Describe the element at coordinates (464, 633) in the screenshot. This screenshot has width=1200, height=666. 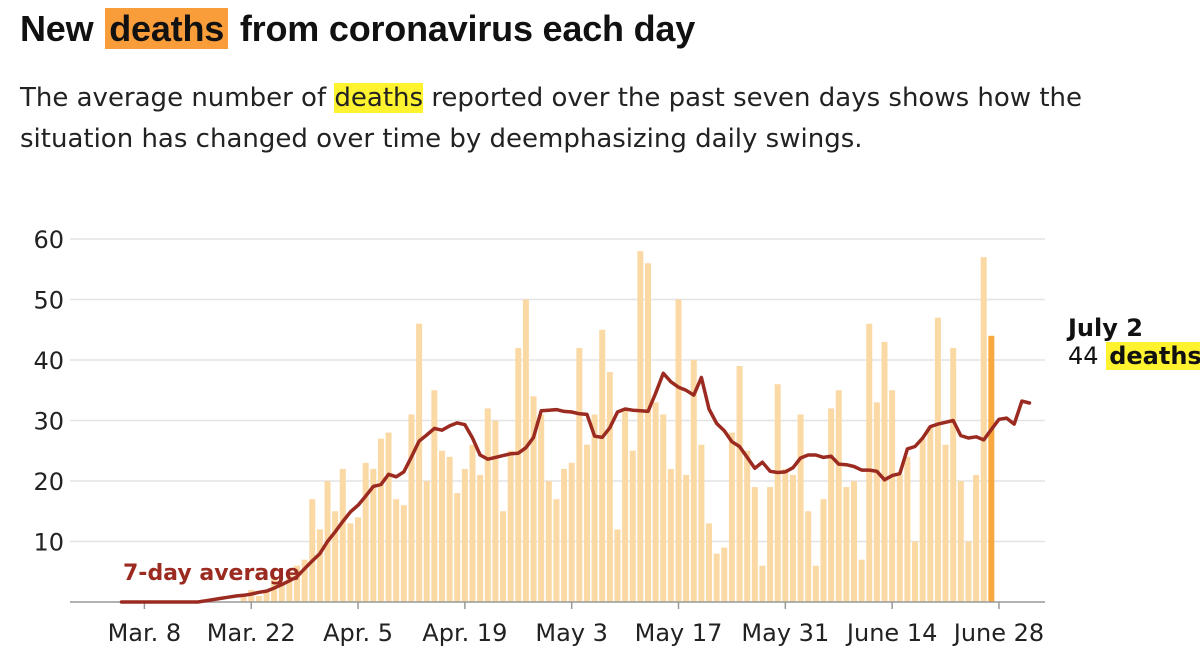
I see `x-tick-label: Apr. 19` at that location.